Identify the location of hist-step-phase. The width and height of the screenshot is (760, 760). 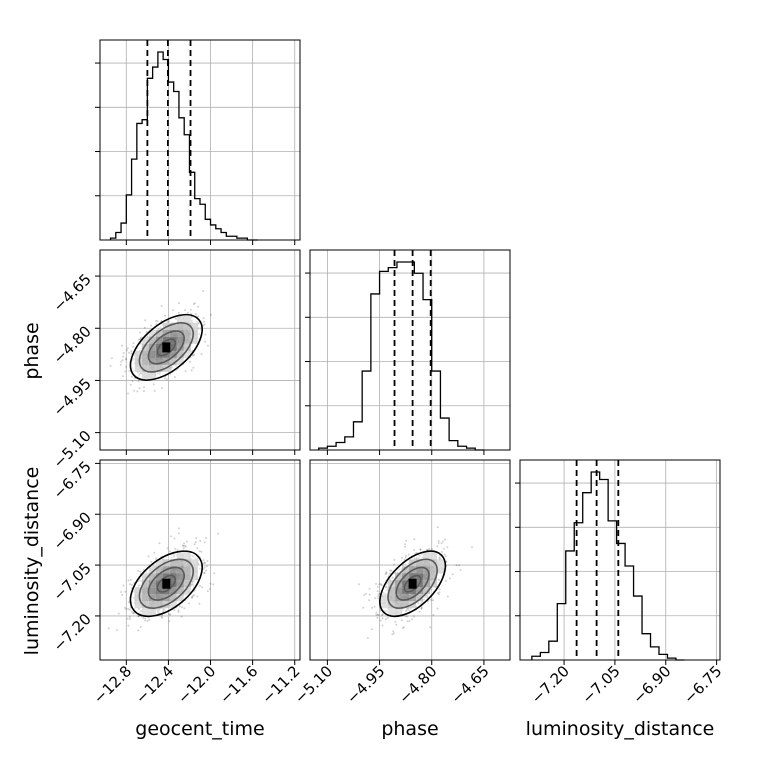
(401, 356).